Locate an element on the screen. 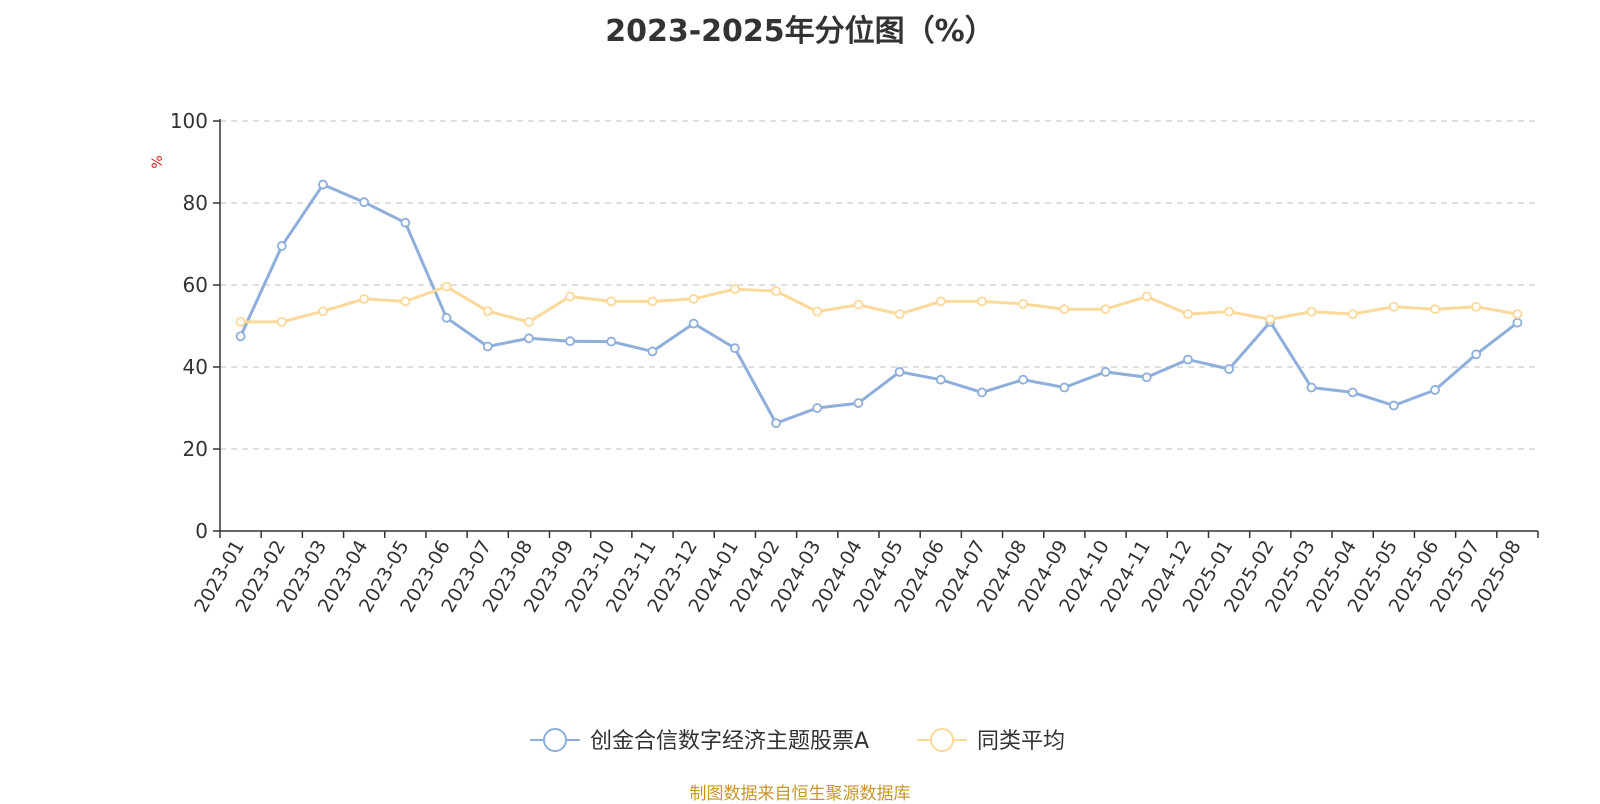  legend-item: 同类平均 is located at coordinates (991, 741).